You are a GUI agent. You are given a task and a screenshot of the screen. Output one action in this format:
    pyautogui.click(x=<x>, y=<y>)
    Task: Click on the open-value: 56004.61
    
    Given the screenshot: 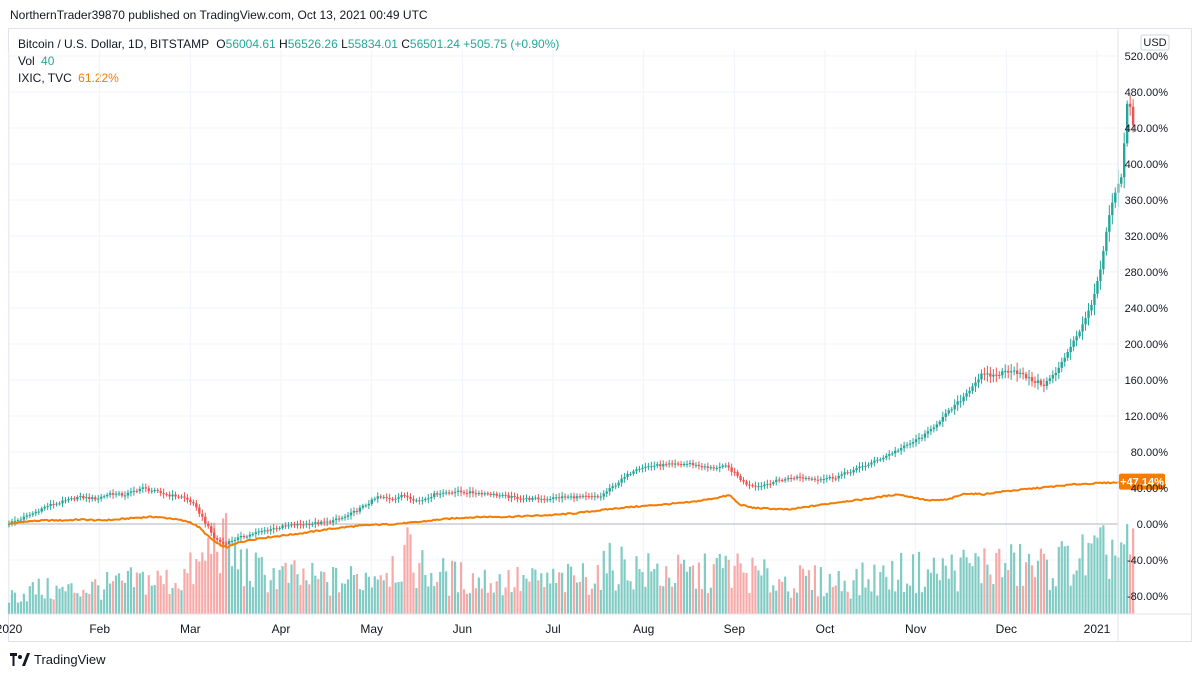 What is the action you would take?
    pyautogui.click(x=250, y=44)
    